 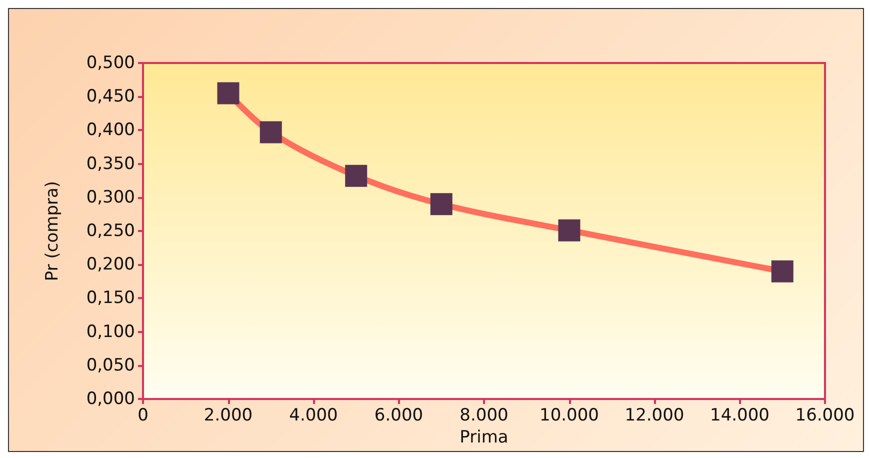 What do you see at coordinates (110, 197) in the screenshot?
I see `y-tick-label: 0,300` at bounding box center [110, 197].